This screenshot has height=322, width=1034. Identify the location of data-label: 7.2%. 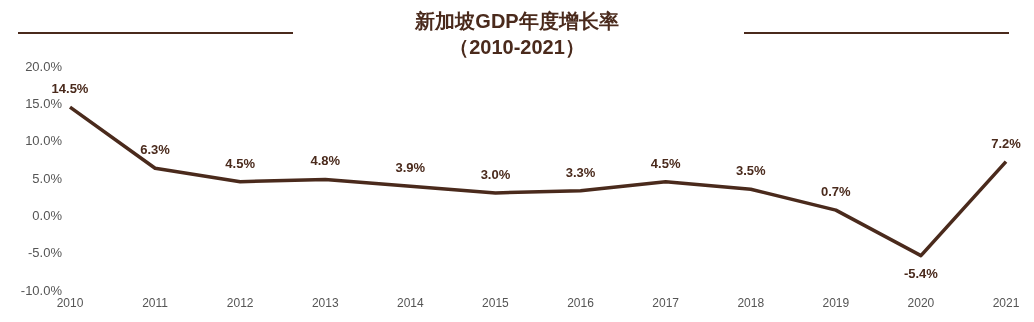
(1006, 143).